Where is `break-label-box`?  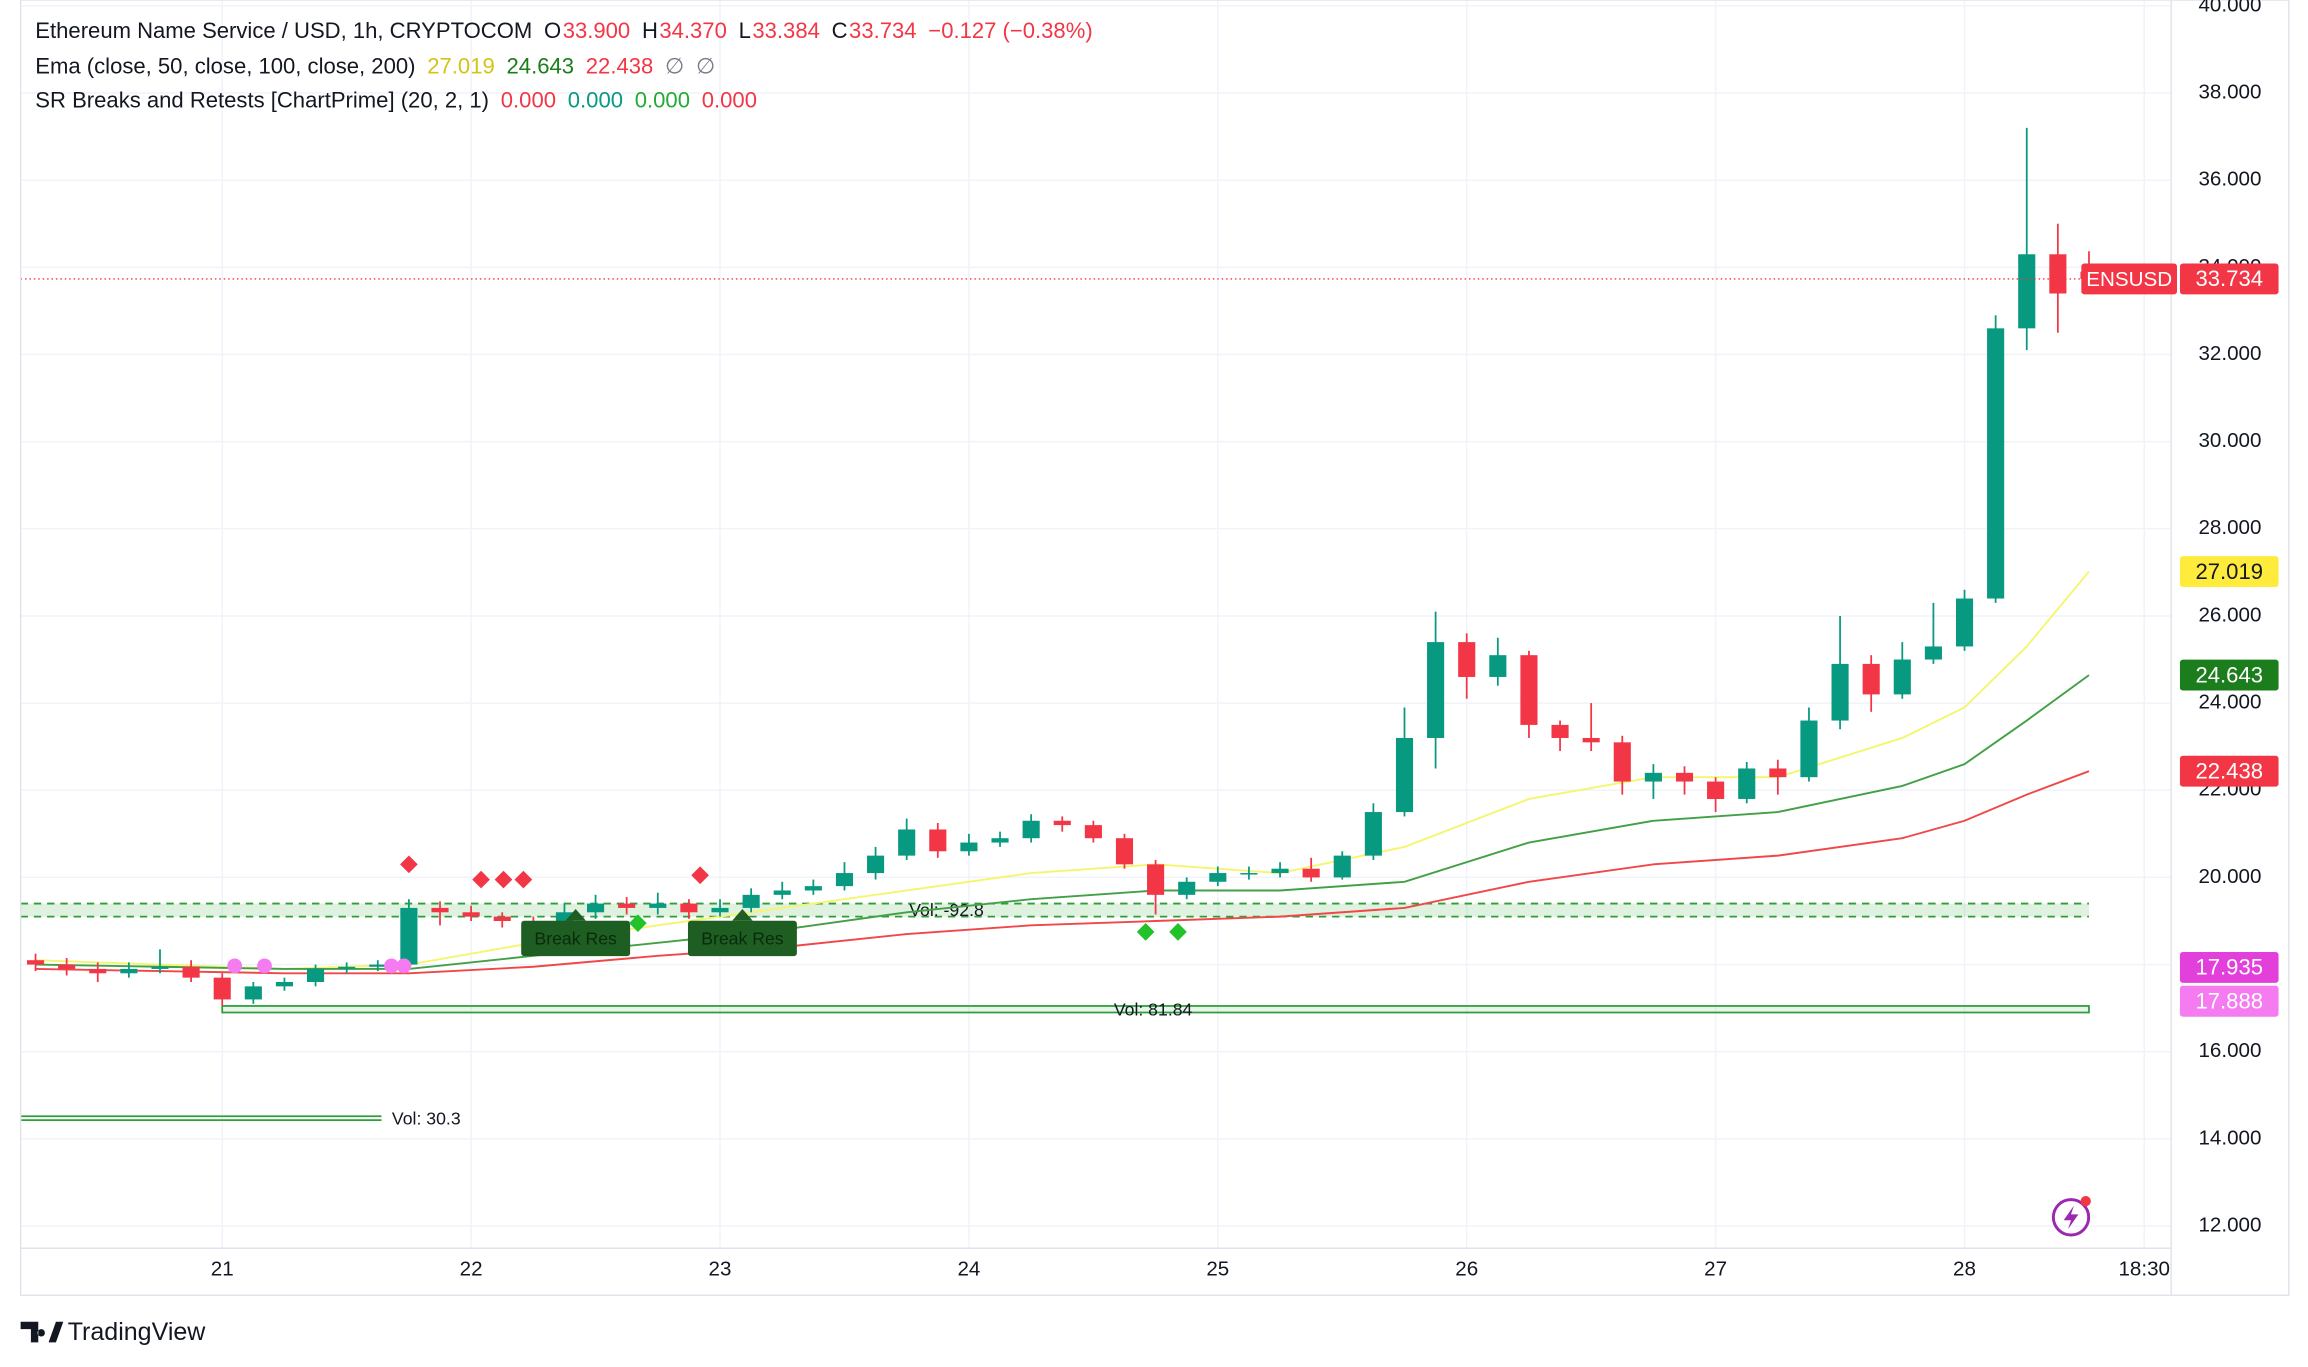
break-label-box is located at coordinates (576, 938).